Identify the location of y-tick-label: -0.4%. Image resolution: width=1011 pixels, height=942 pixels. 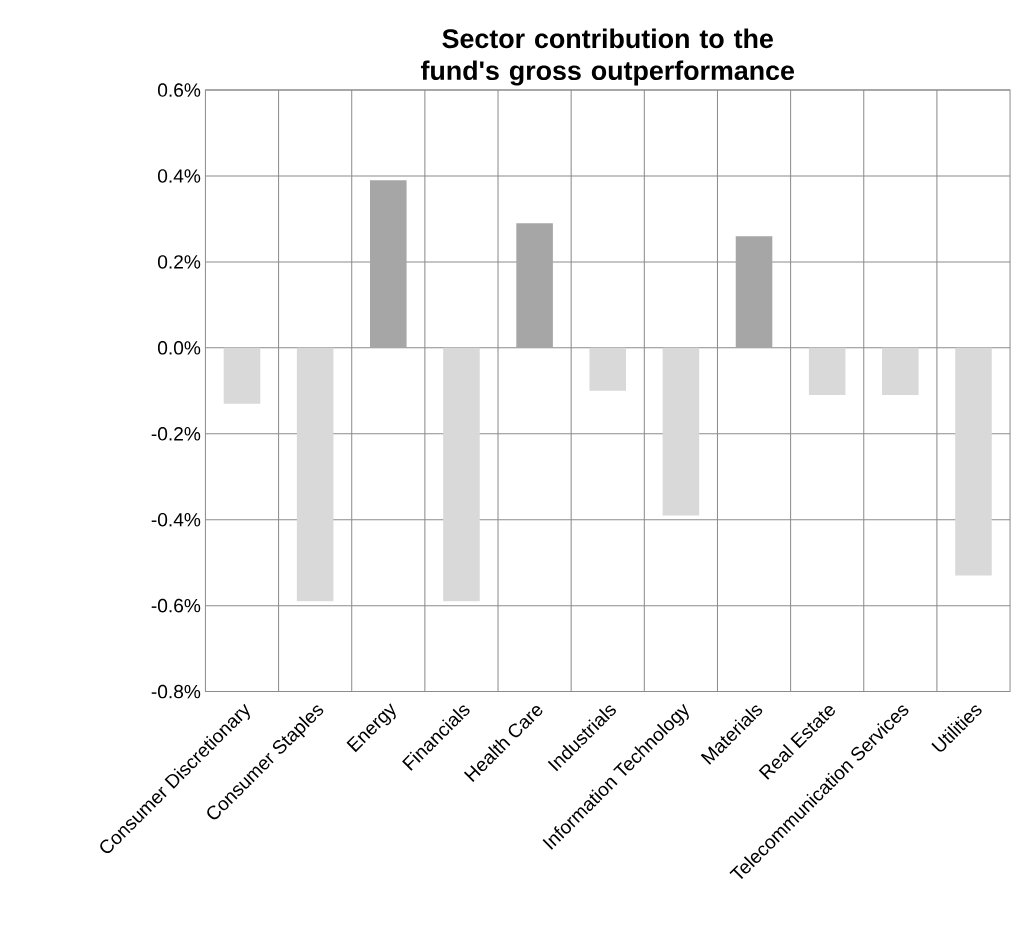
(176, 520).